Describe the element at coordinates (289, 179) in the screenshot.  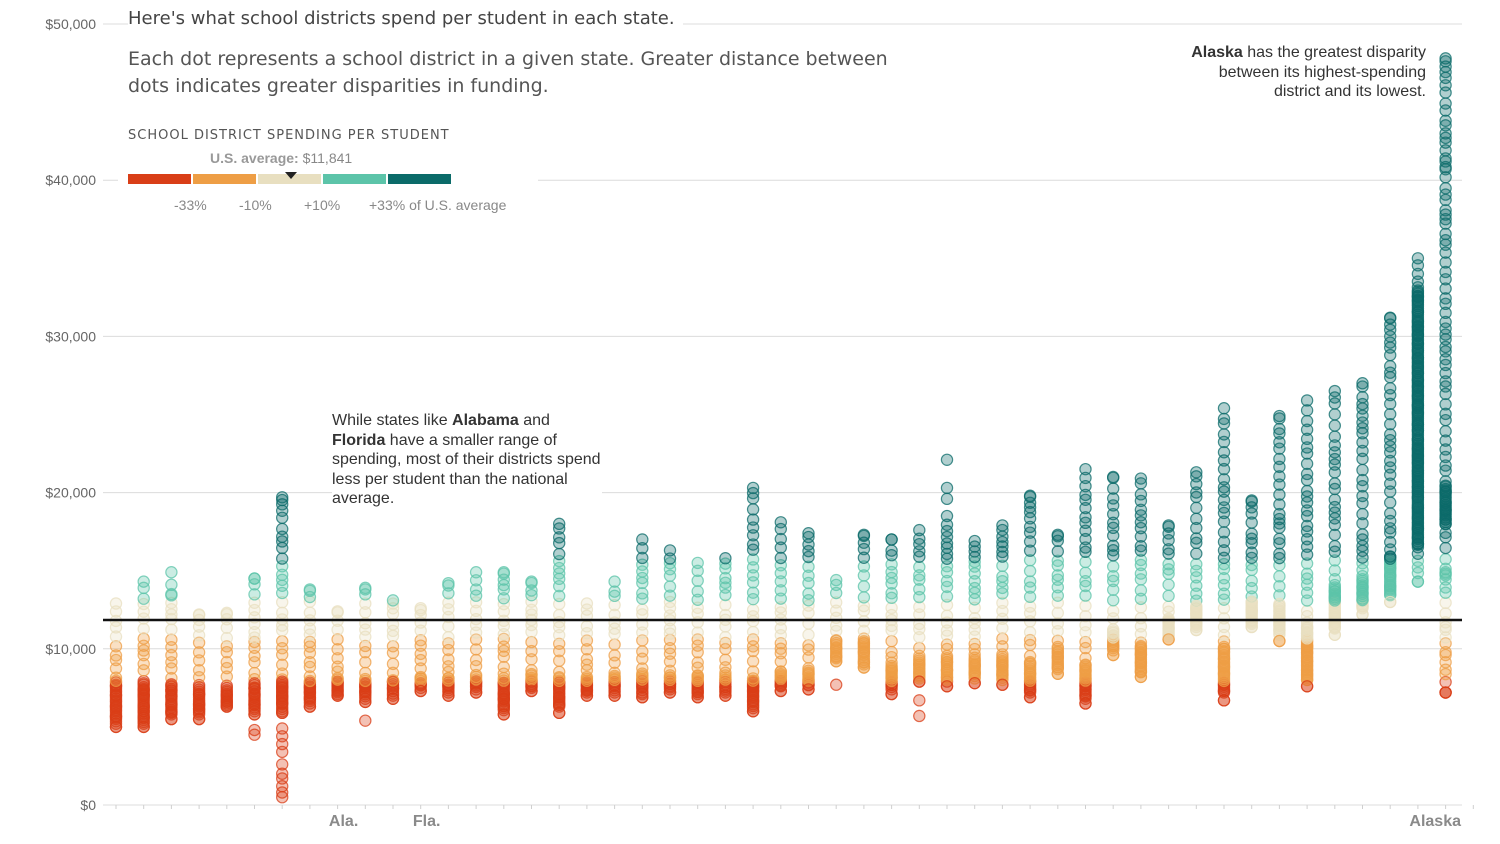
I see `legend-swatch-mid` at that location.